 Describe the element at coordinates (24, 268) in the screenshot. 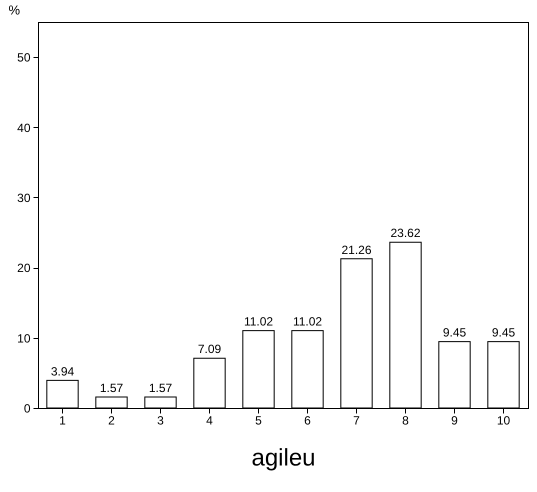

I see `y-tick-label: 20` at that location.